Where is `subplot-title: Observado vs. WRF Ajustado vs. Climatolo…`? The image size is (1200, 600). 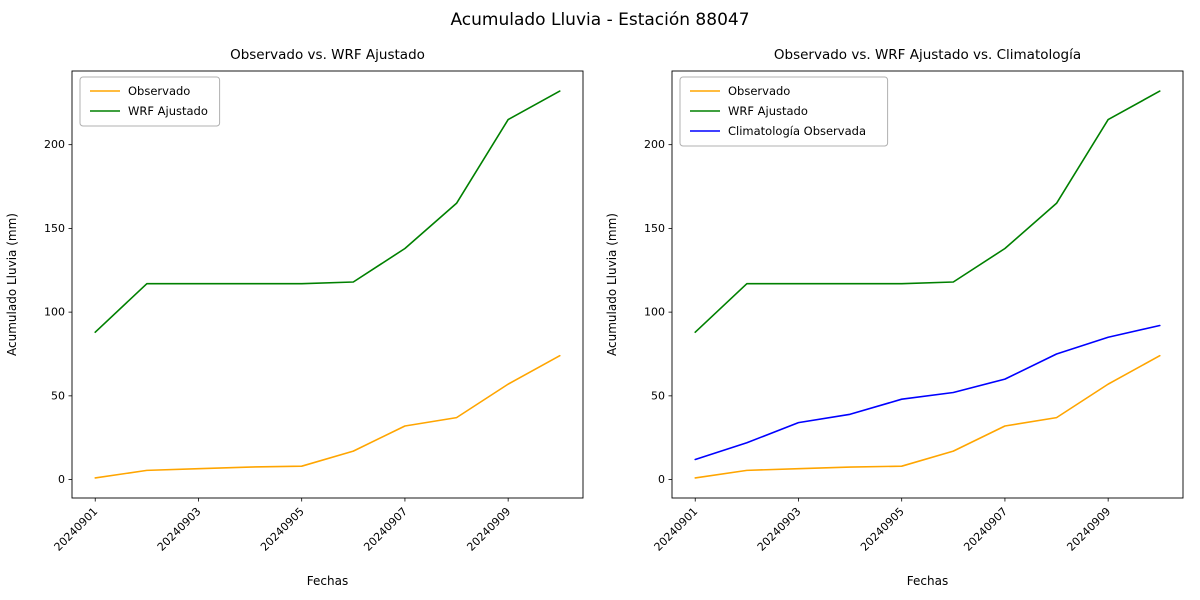 subplot-title: Observado vs. WRF Ajustado vs. Climatolo… is located at coordinates (927, 55).